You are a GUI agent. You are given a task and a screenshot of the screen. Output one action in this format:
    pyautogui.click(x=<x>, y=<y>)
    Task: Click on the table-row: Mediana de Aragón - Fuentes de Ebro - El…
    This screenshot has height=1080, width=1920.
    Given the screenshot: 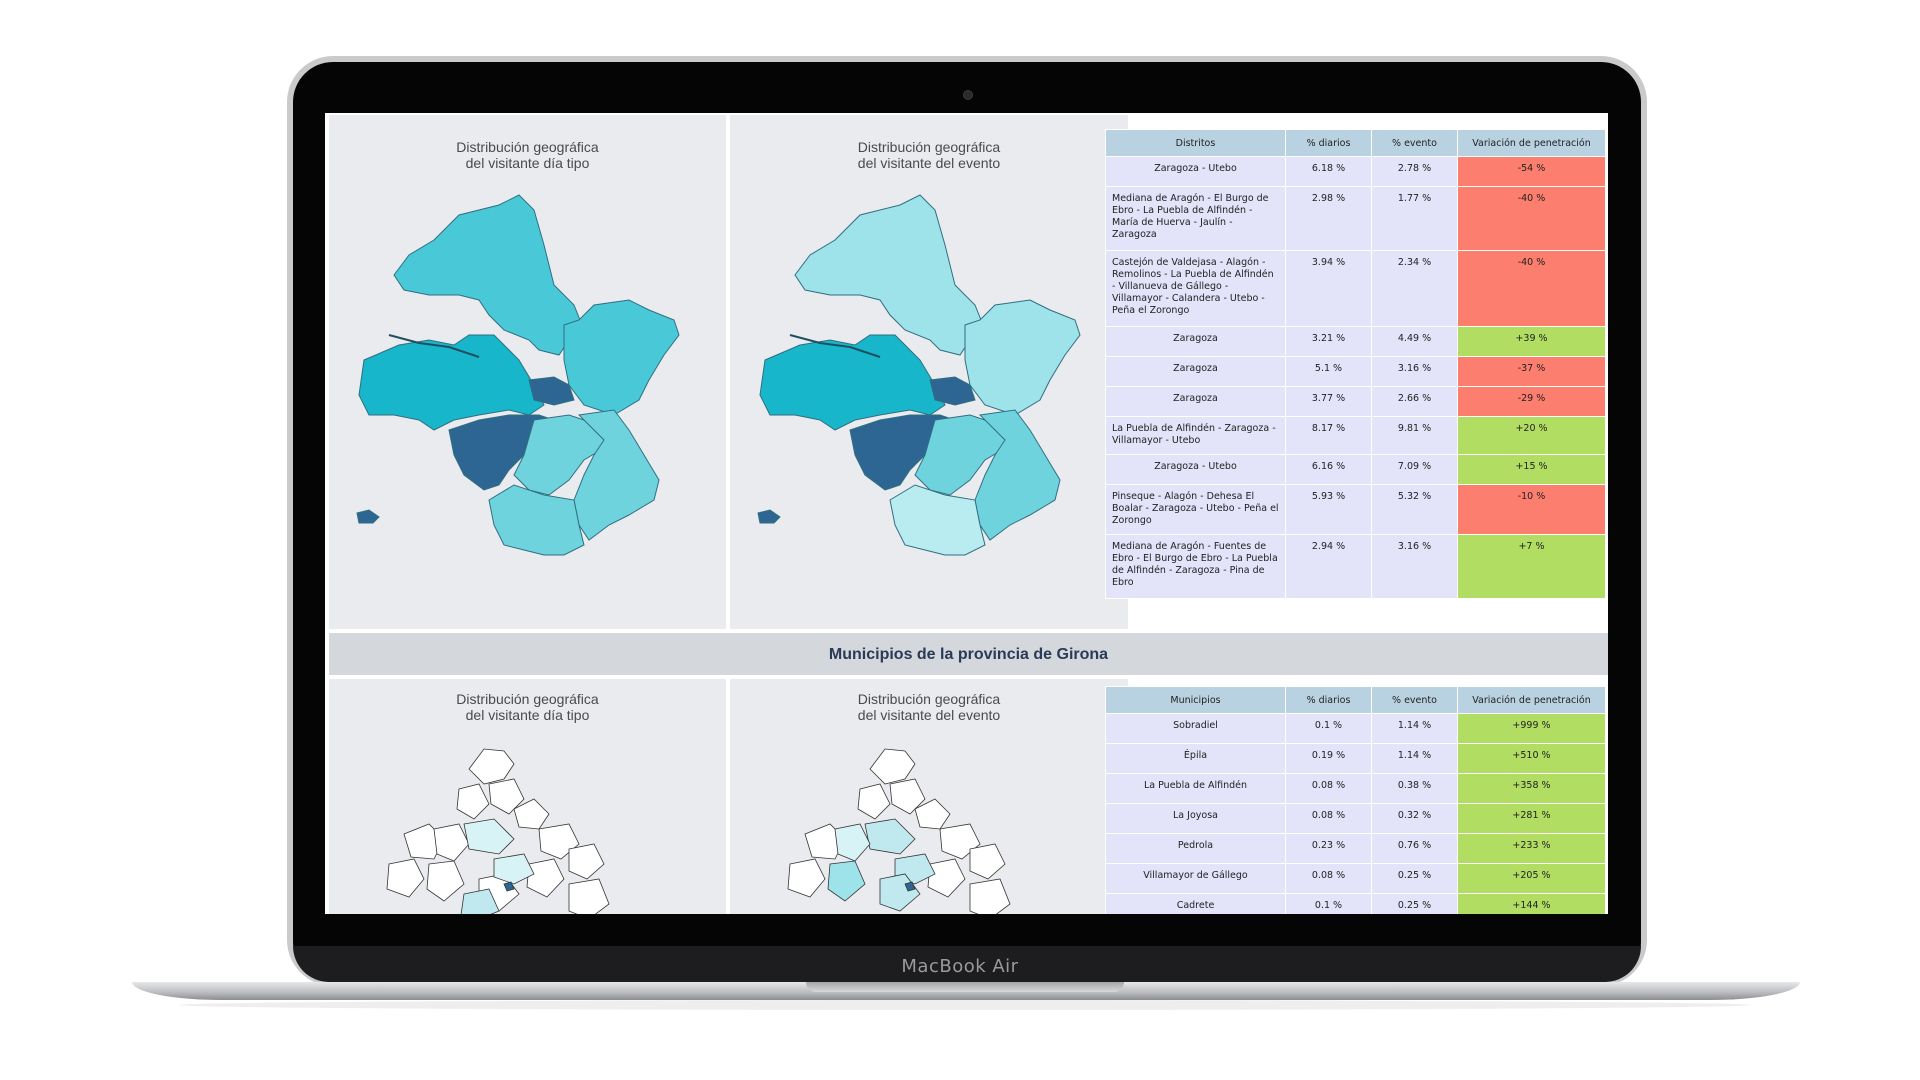 What is the action you would take?
    pyautogui.click(x=1355, y=566)
    